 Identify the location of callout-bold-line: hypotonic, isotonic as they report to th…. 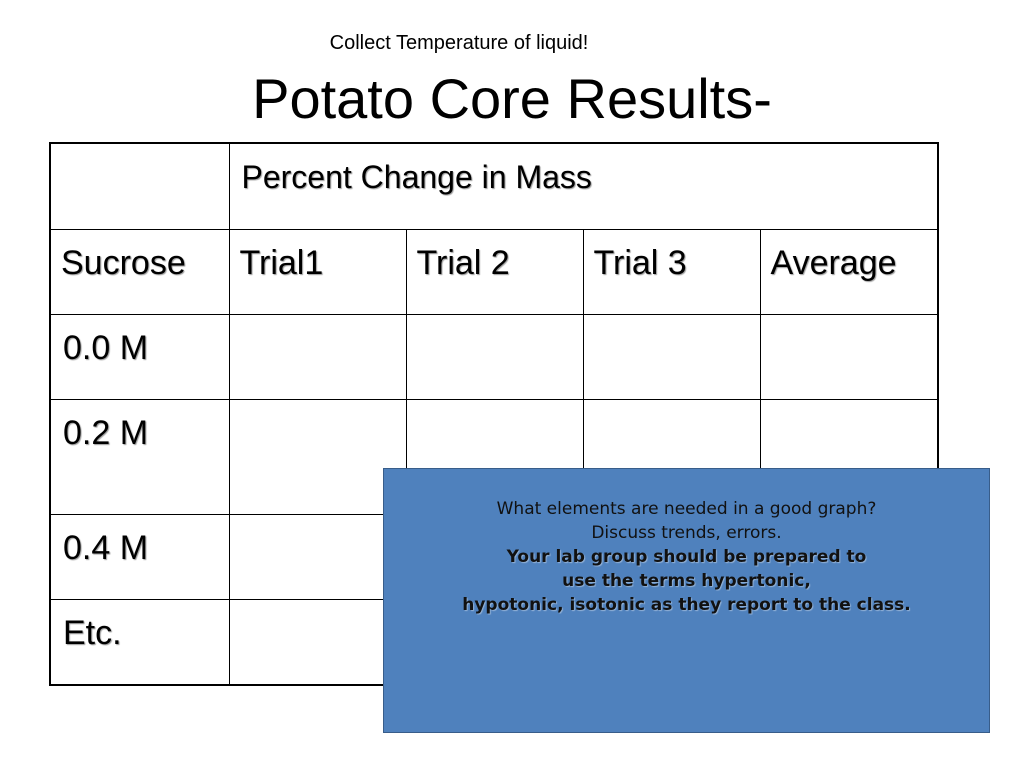
(686, 605).